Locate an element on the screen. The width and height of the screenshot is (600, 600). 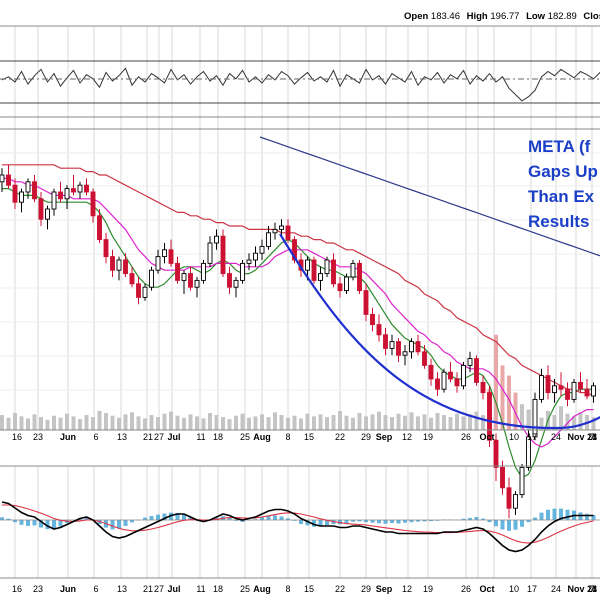
open-label: Open is located at coordinates (416, 16).